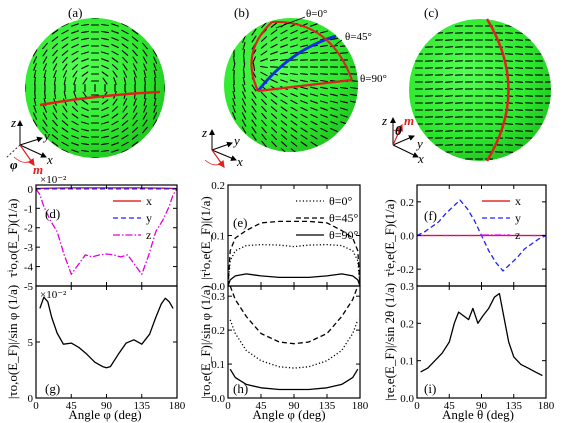 This screenshot has width=564, height=423. What do you see at coordinates (240, 388) in the screenshot?
I see `panel-label-h: (h)` at bounding box center [240, 388].